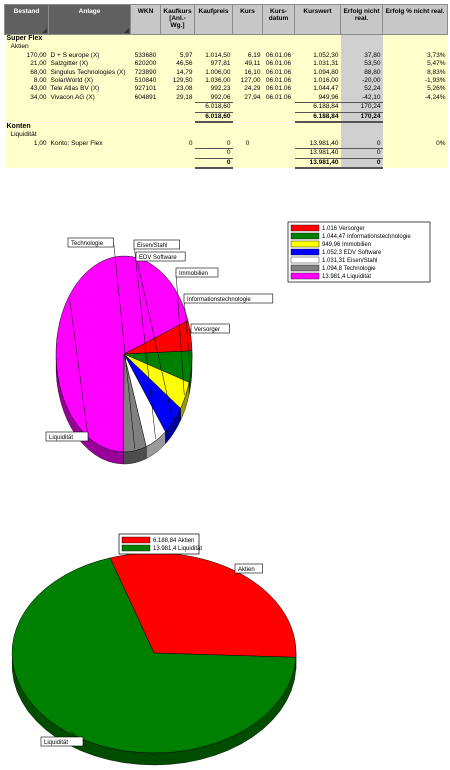  What do you see at coordinates (349, 269) in the screenshot?
I see `legend-label-technologie: 1.094,8 Technologie` at bounding box center [349, 269].